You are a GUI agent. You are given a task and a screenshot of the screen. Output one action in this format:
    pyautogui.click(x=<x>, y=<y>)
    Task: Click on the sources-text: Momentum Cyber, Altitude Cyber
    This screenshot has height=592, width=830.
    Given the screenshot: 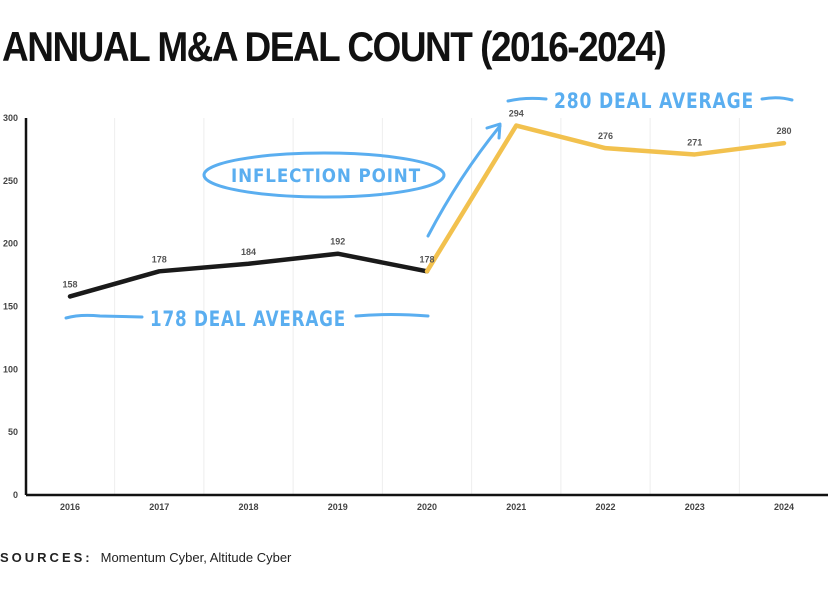 What is the action you would take?
    pyautogui.click(x=196, y=557)
    